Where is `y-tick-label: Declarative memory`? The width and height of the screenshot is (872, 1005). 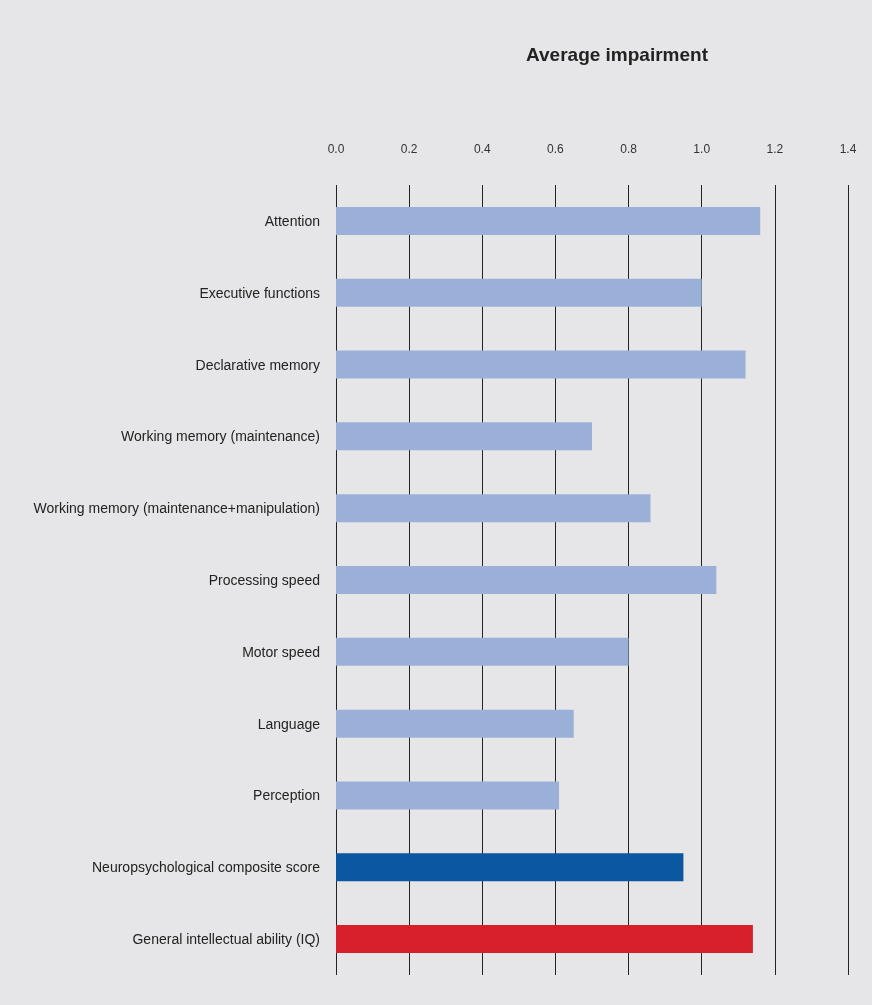 y-tick-label: Declarative memory is located at coordinates (257, 364).